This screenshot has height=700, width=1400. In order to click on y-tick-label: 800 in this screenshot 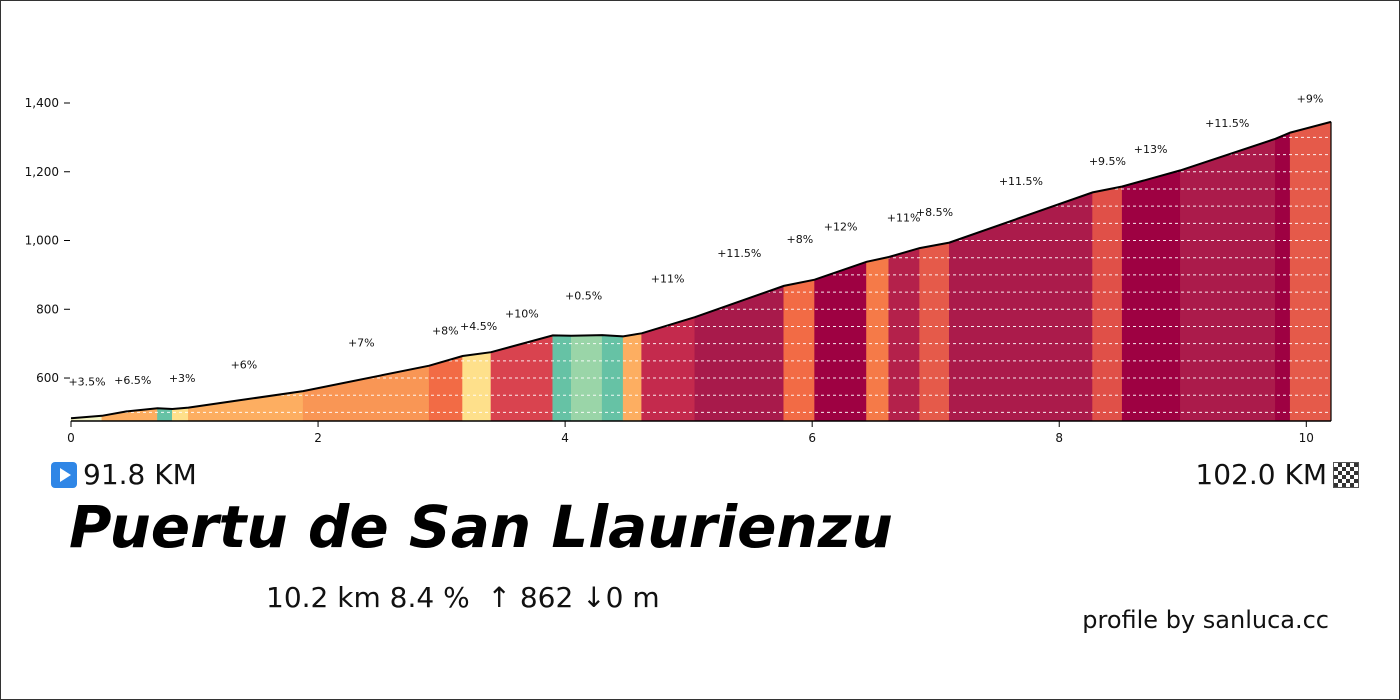, I will do `click(47, 309)`.